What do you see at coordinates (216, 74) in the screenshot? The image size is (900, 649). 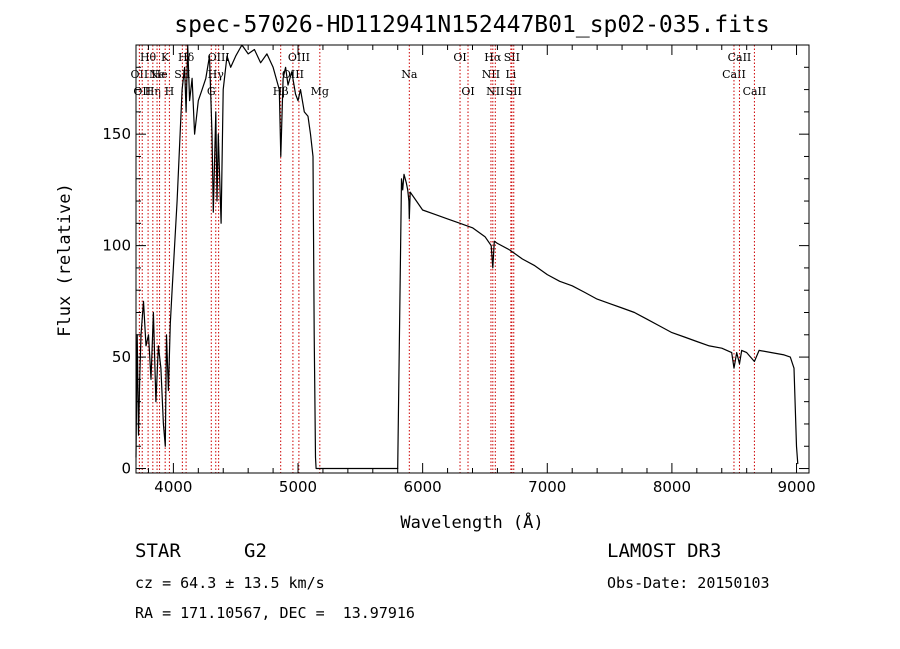 I see `line-marker-label-11: Hγ` at bounding box center [216, 74].